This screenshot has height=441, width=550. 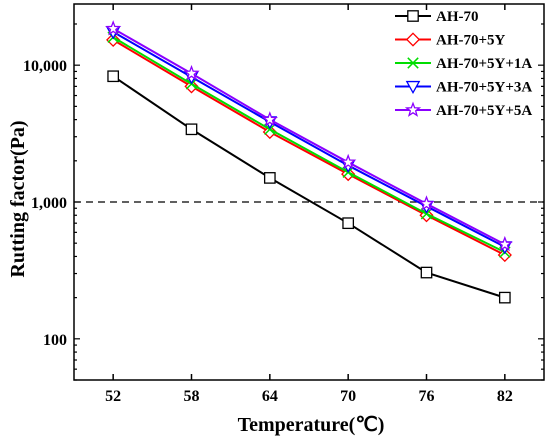 I want to click on legend-label: AH-70+5Y+1A, so click(x=484, y=64).